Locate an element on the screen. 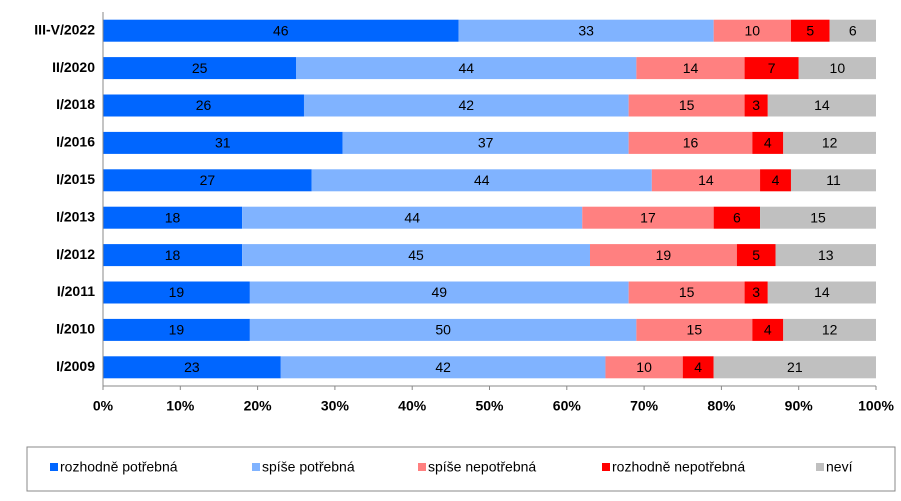  data-label: 46 is located at coordinates (281, 30).